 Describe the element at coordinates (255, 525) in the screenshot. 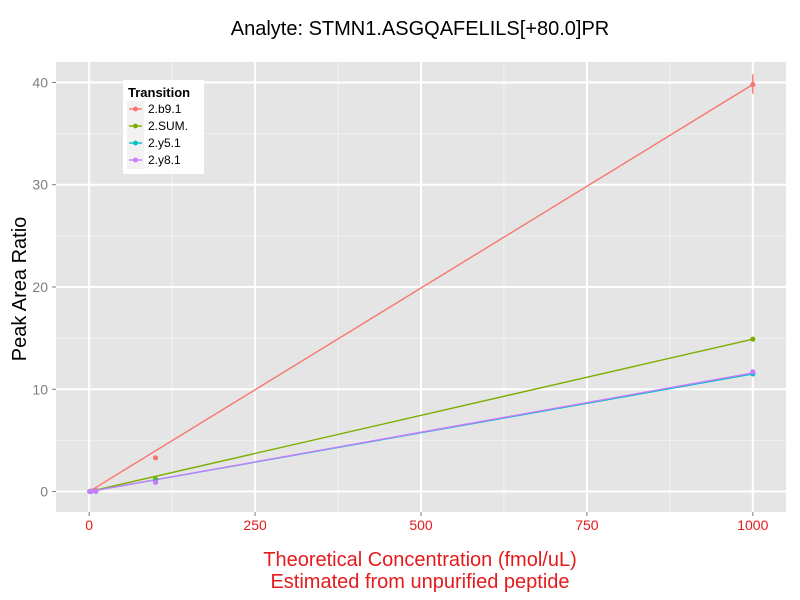

I see `x-tick-label: 250` at that location.